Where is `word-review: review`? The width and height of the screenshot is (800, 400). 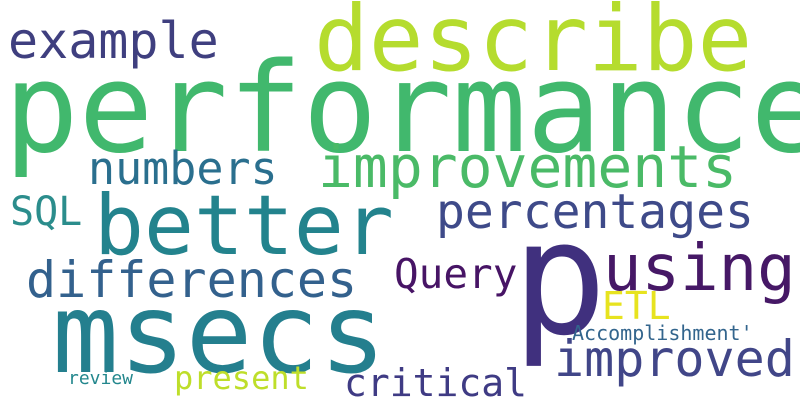 word-review: review is located at coordinates (101, 378).